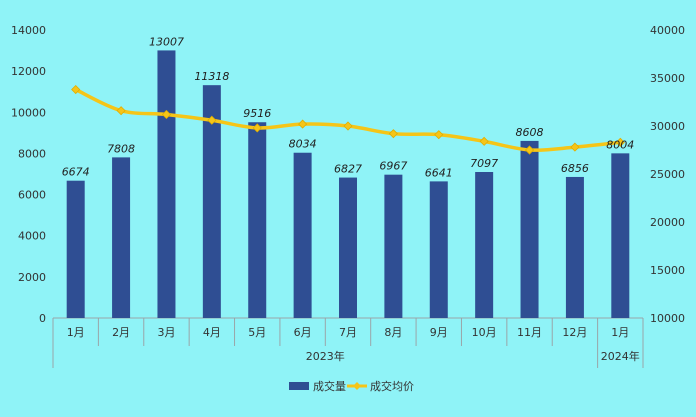  I want to click on x-axis-category-label: 4月, so click(212, 332).